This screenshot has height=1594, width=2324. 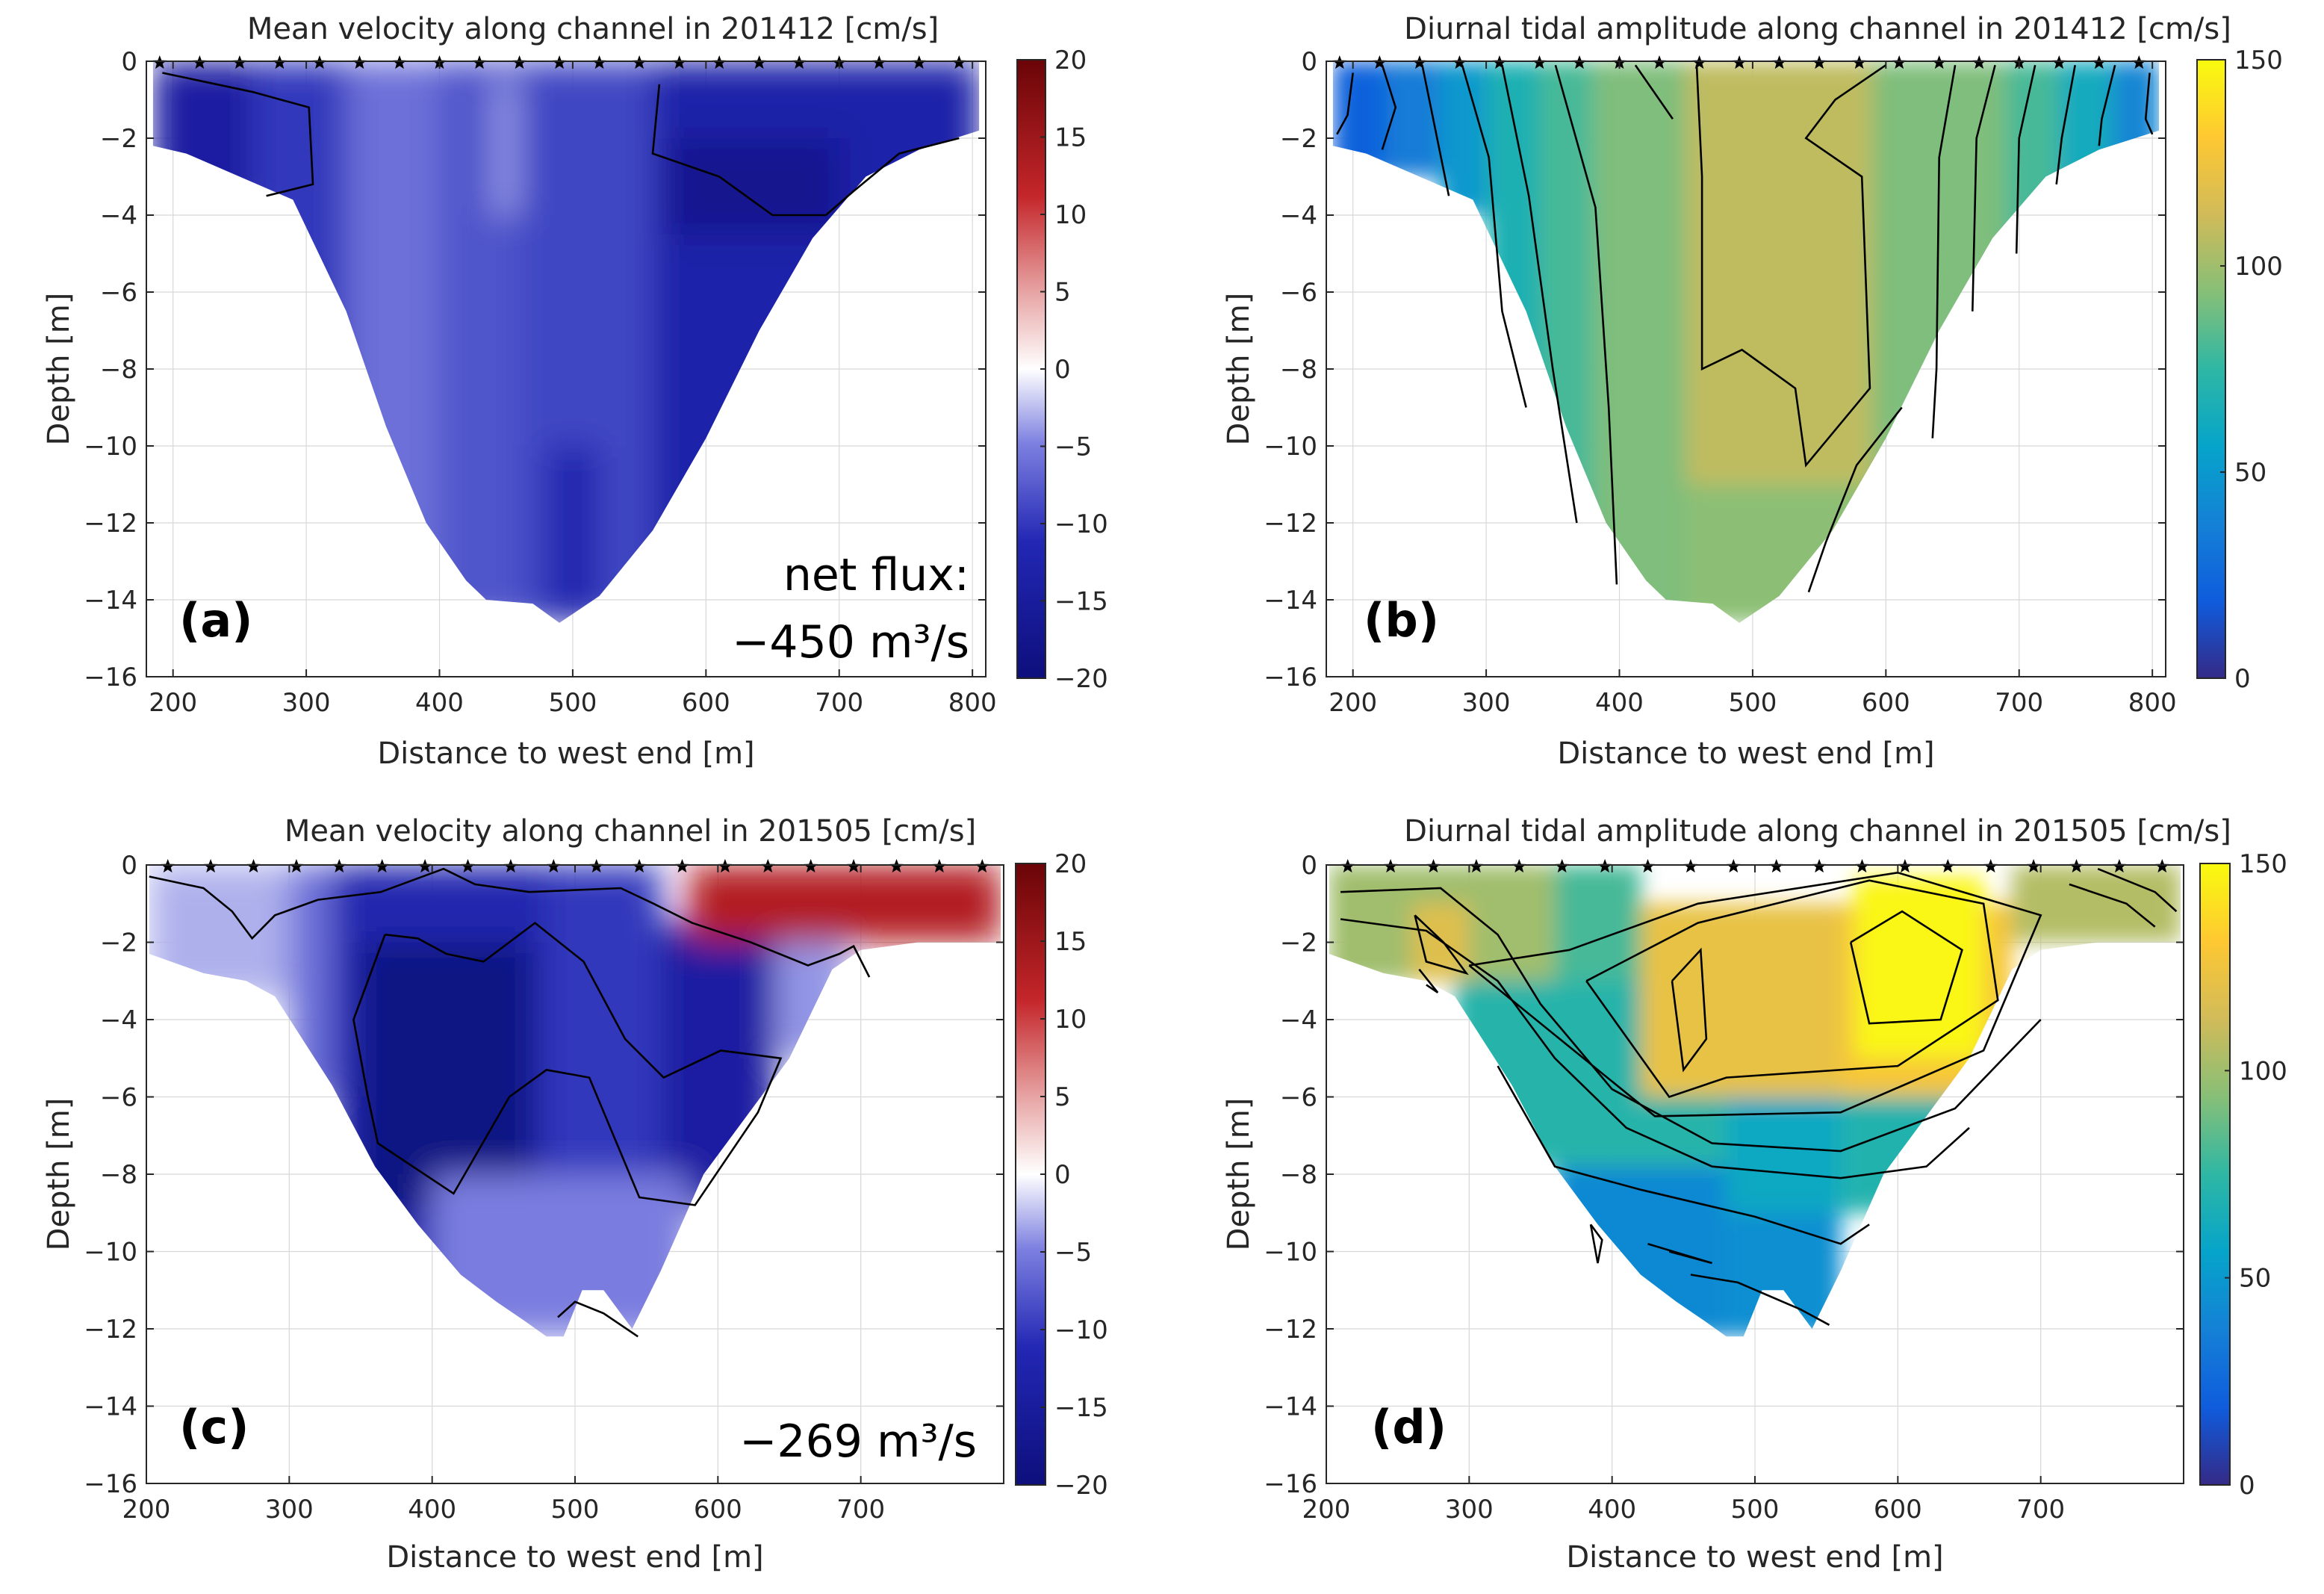 I want to click on panel-c-contours, so click(x=510, y=1102).